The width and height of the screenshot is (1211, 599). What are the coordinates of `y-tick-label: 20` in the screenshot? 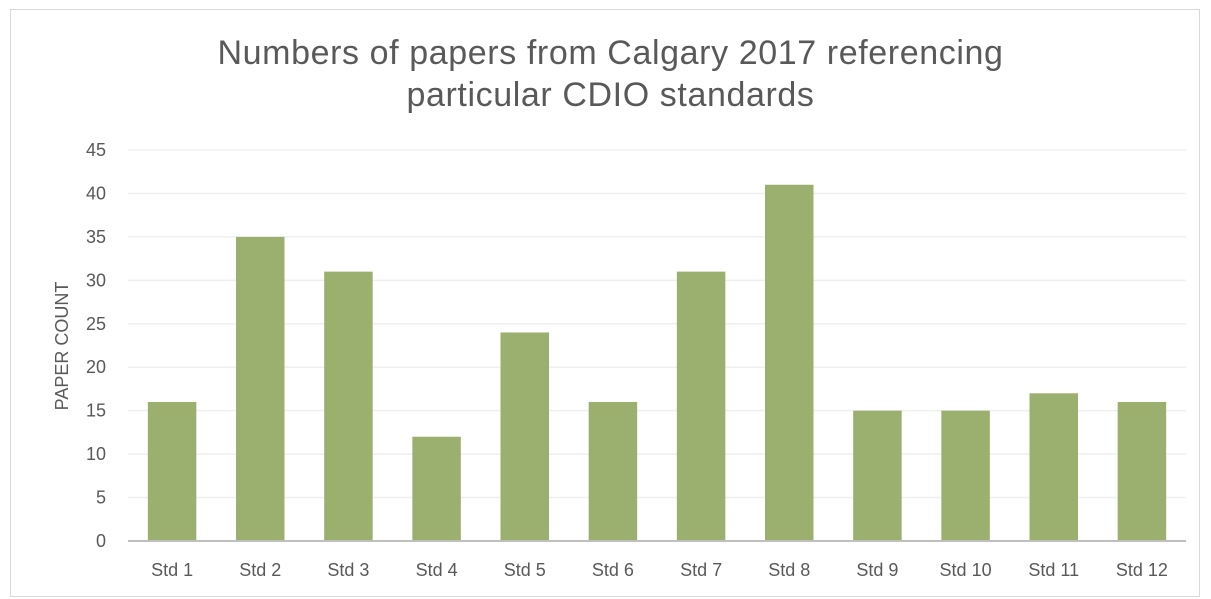 It's located at (96, 367).